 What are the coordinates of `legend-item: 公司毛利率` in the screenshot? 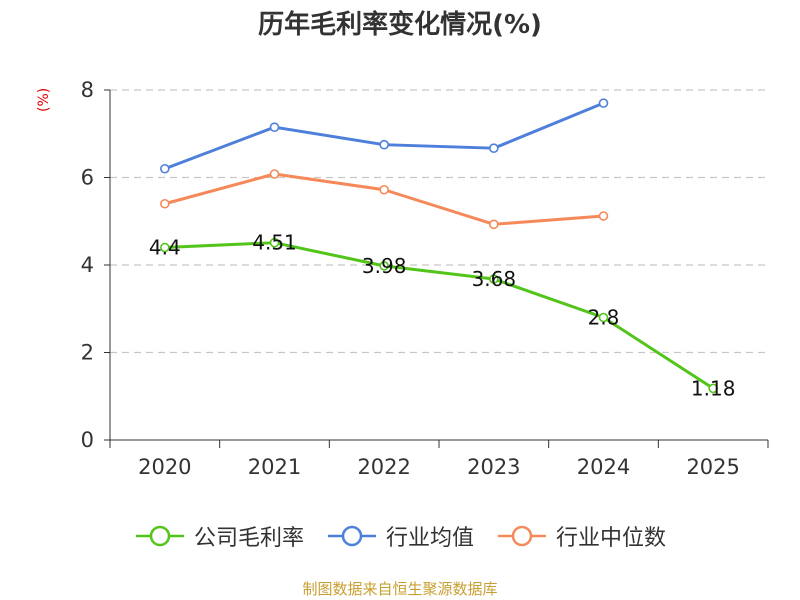 It's located at (219, 536).